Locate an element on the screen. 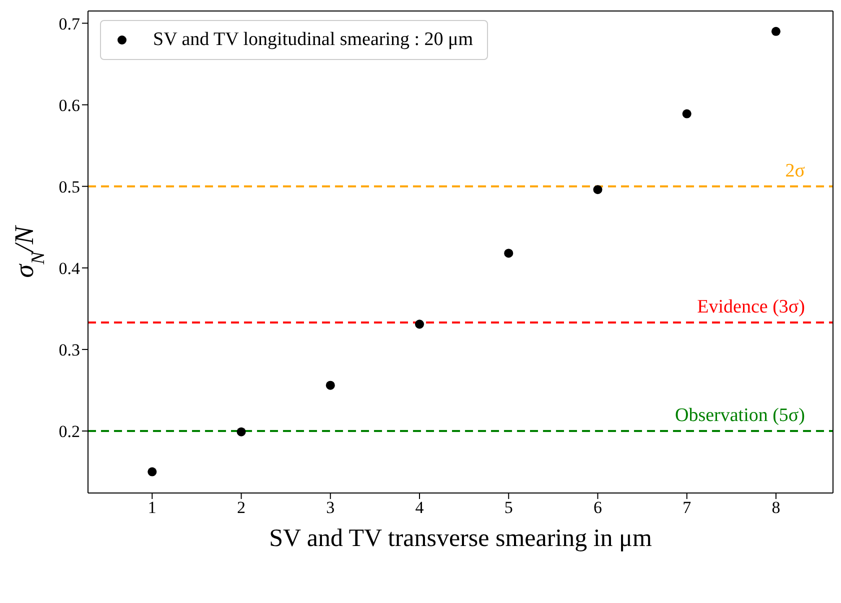  y-tick-label: 0.7 is located at coordinates (69, 24).